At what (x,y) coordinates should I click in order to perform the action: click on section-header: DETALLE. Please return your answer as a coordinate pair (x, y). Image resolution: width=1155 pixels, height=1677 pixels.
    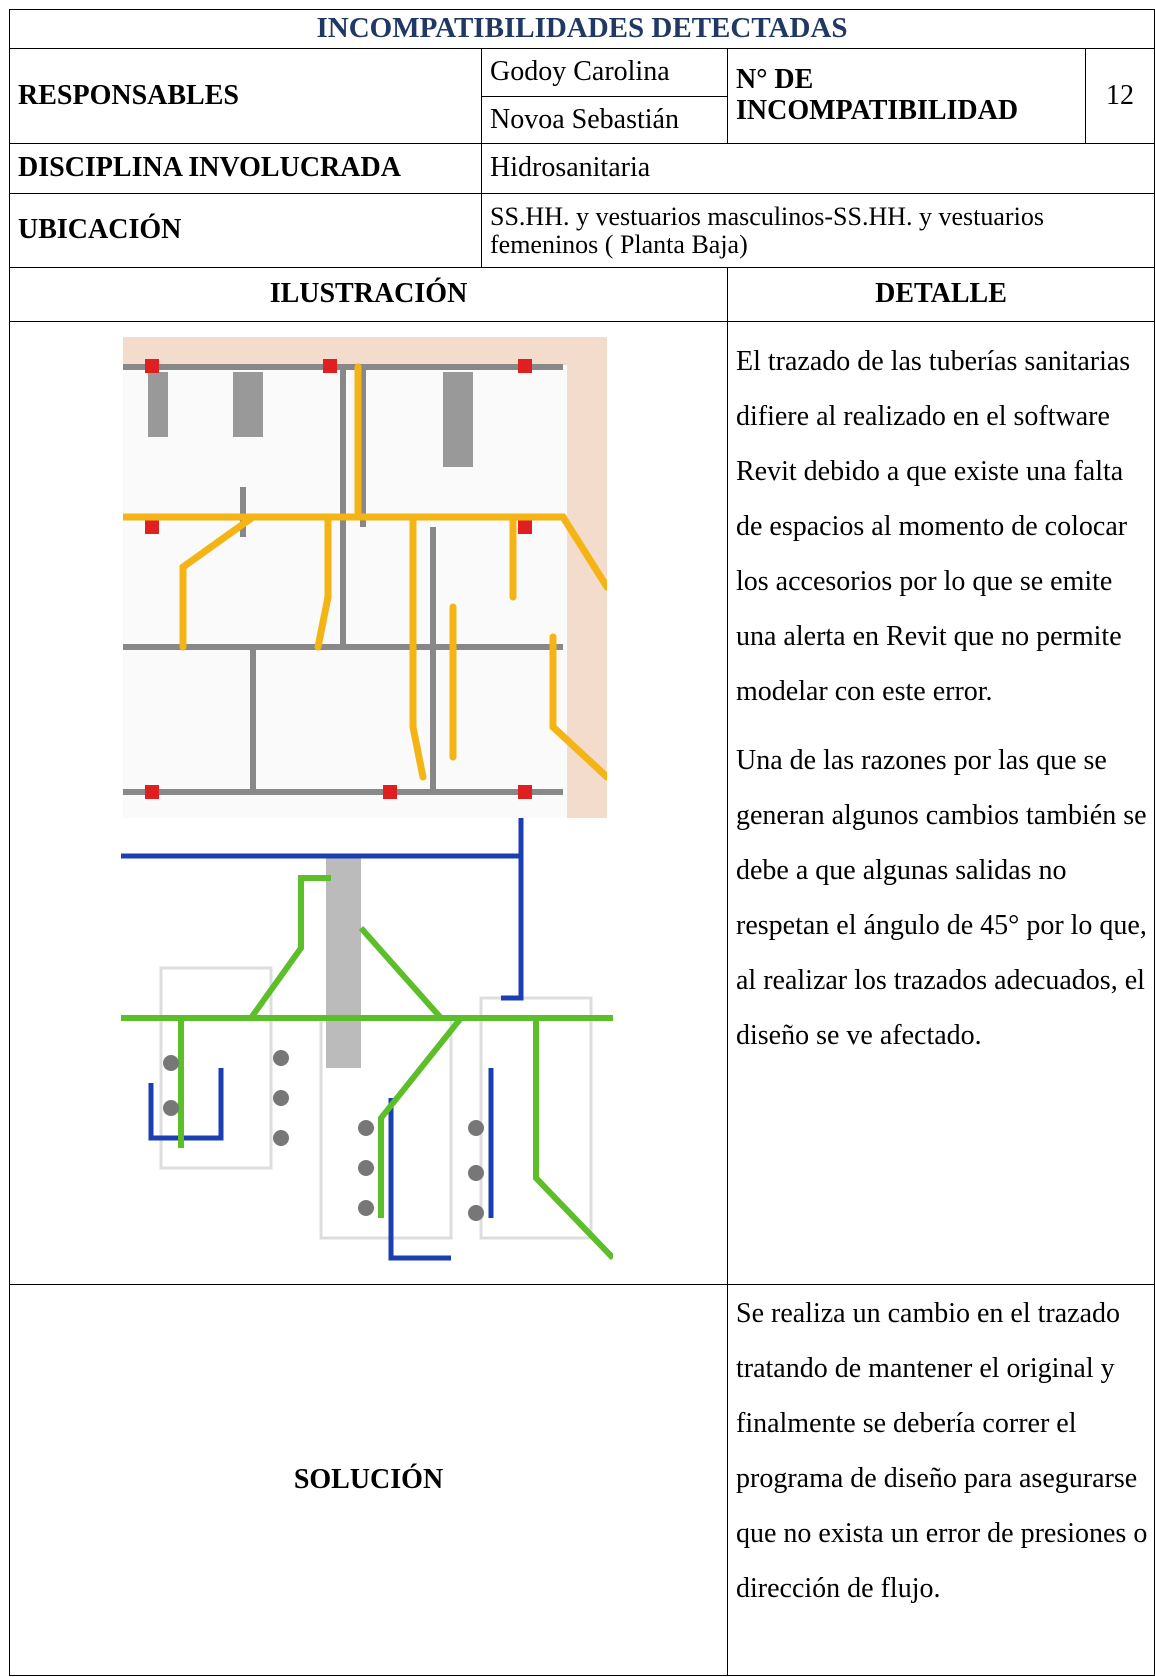
    Looking at the image, I should click on (941, 294).